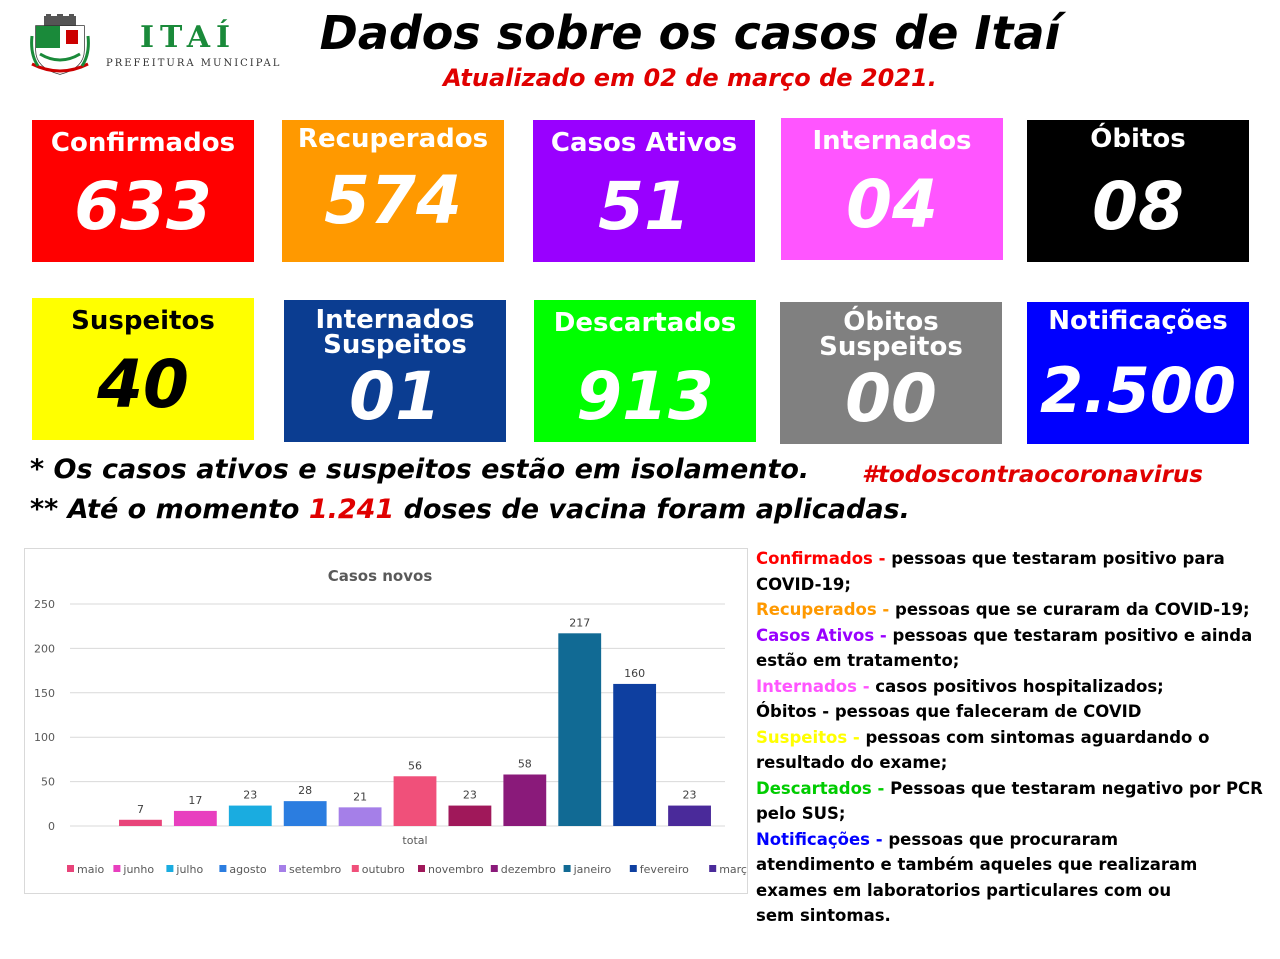 The width and height of the screenshot is (1280, 959). Describe the element at coordinates (250, 815) in the screenshot. I see `bar-julho` at that location.